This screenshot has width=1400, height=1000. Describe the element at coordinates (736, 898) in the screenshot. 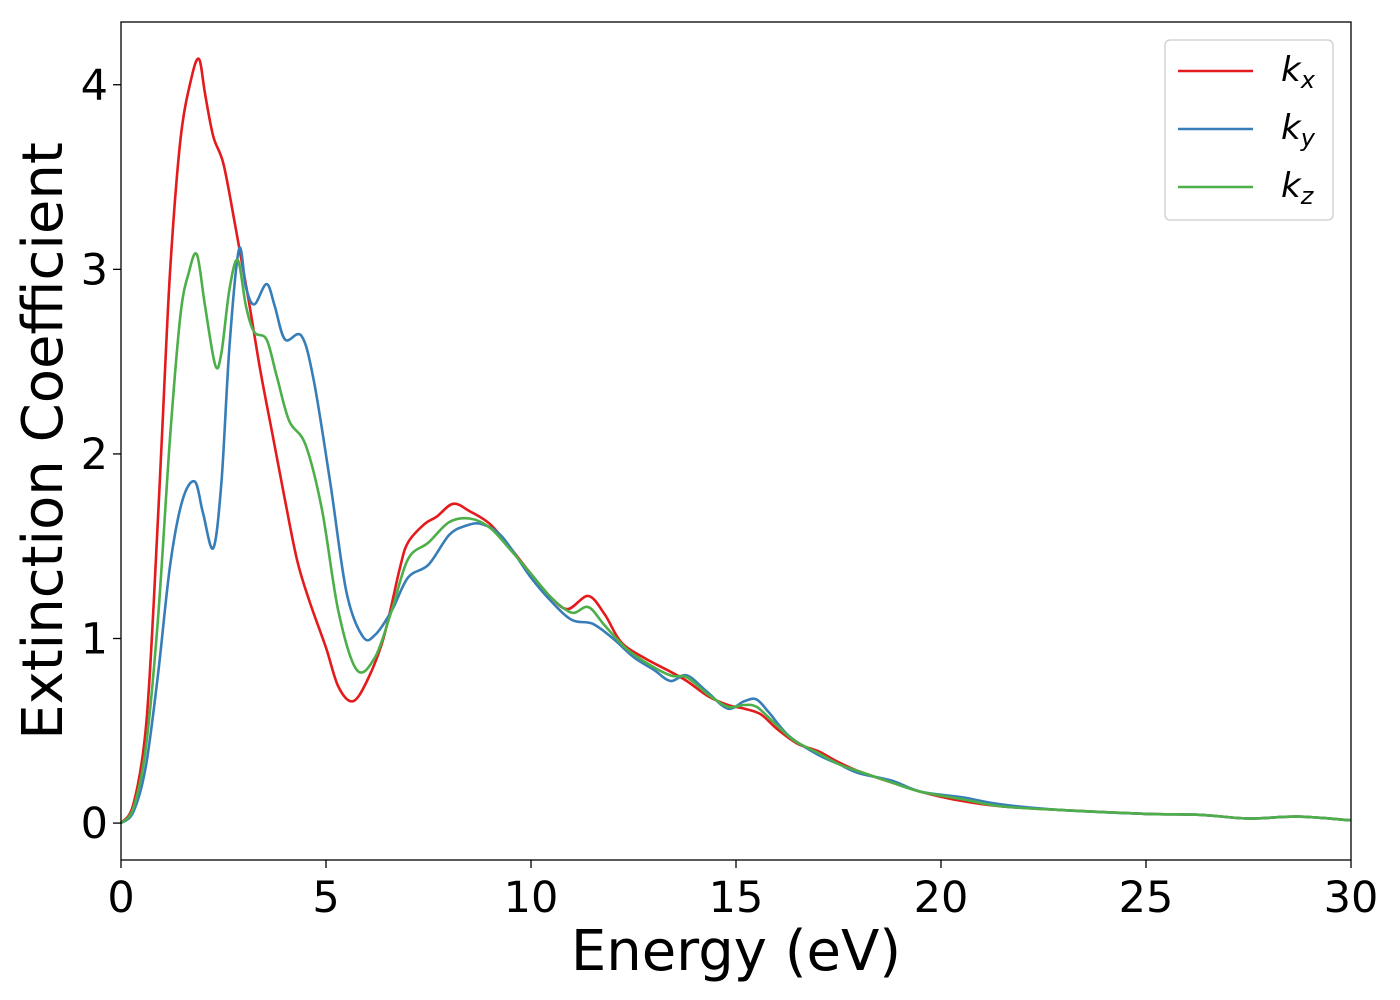

I see `x-tick-label: 15` at that location.